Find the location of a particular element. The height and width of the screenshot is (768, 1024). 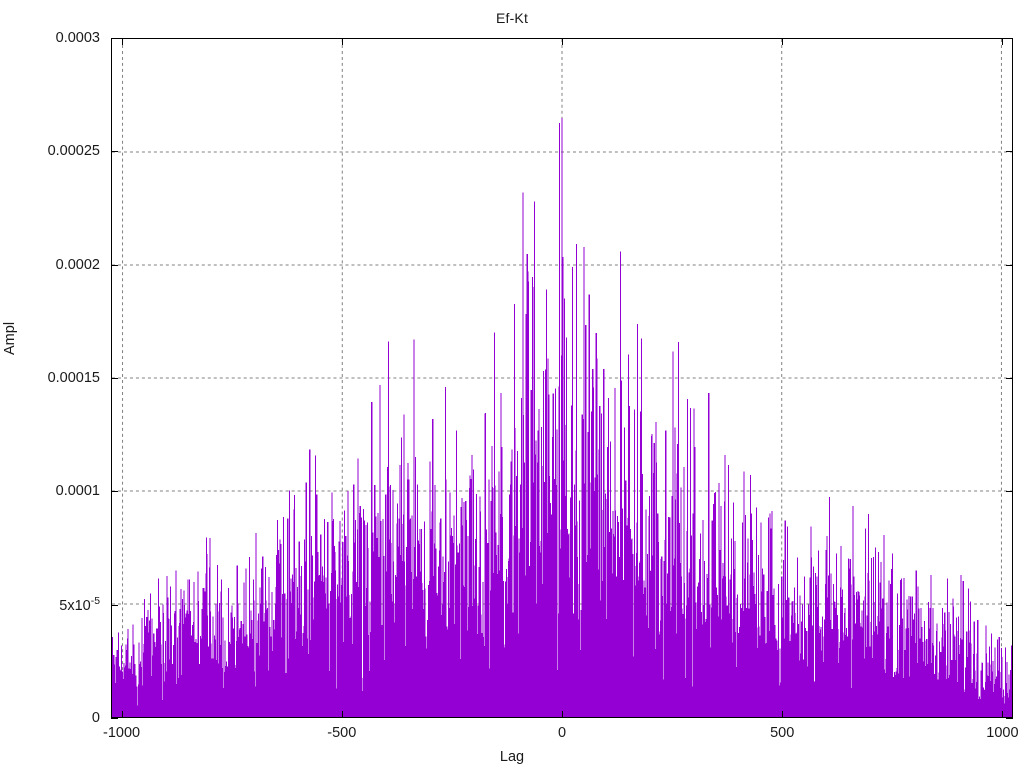

y-axis-tick-labels: 0 5x10⁻⁵ 0.0001 0.00015 0.0002 0.00025 0.0003 is located at coordinates (50, 384).